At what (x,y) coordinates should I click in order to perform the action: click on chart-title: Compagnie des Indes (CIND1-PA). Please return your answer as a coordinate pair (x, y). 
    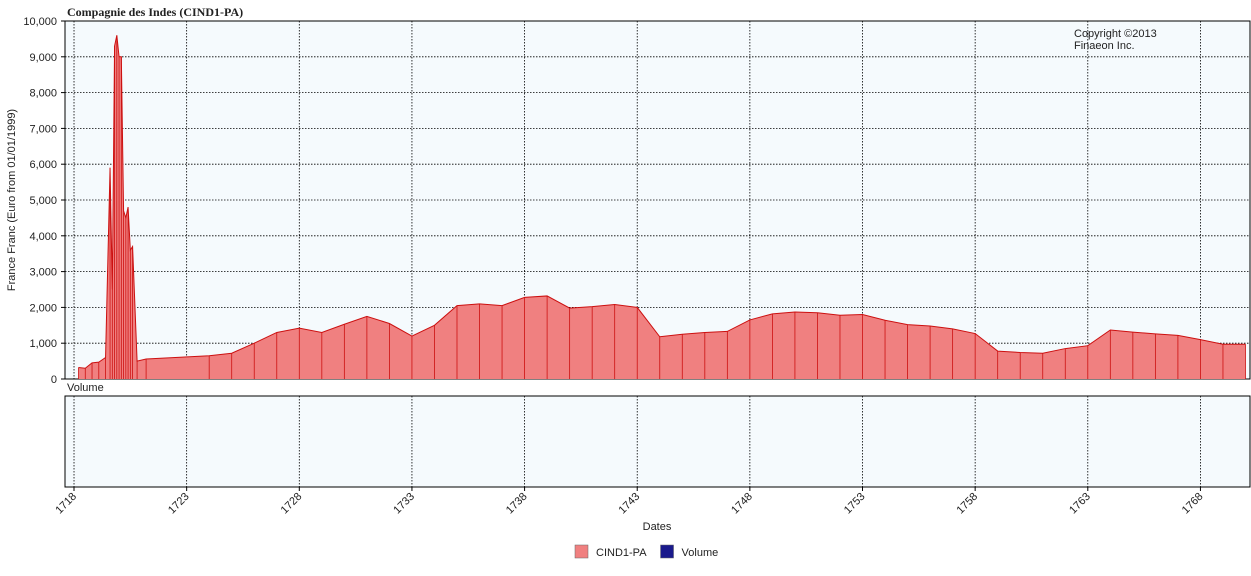
    Looking at the image, I should click on (155, 12).